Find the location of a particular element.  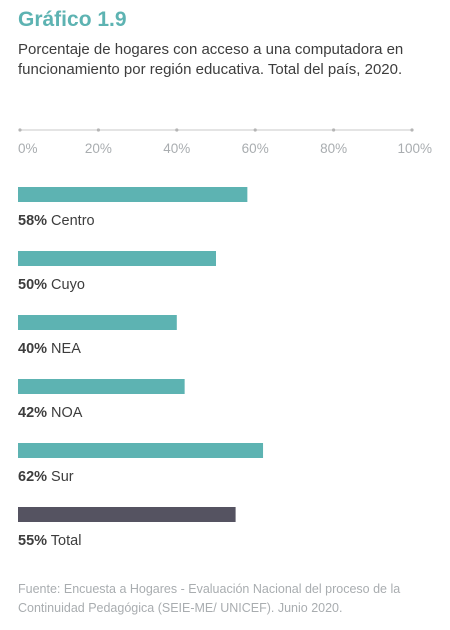

bar-nea is located at coordinates (97, 322).